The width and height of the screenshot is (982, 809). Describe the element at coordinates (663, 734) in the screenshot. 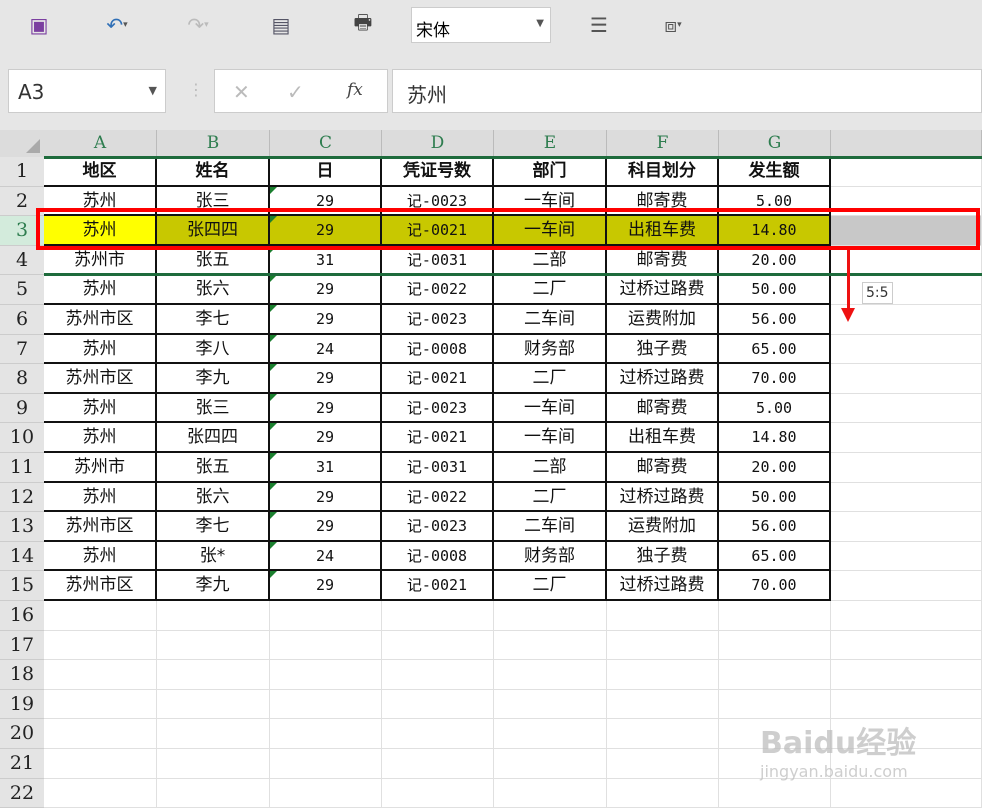

I see `cell-F20` at that location.